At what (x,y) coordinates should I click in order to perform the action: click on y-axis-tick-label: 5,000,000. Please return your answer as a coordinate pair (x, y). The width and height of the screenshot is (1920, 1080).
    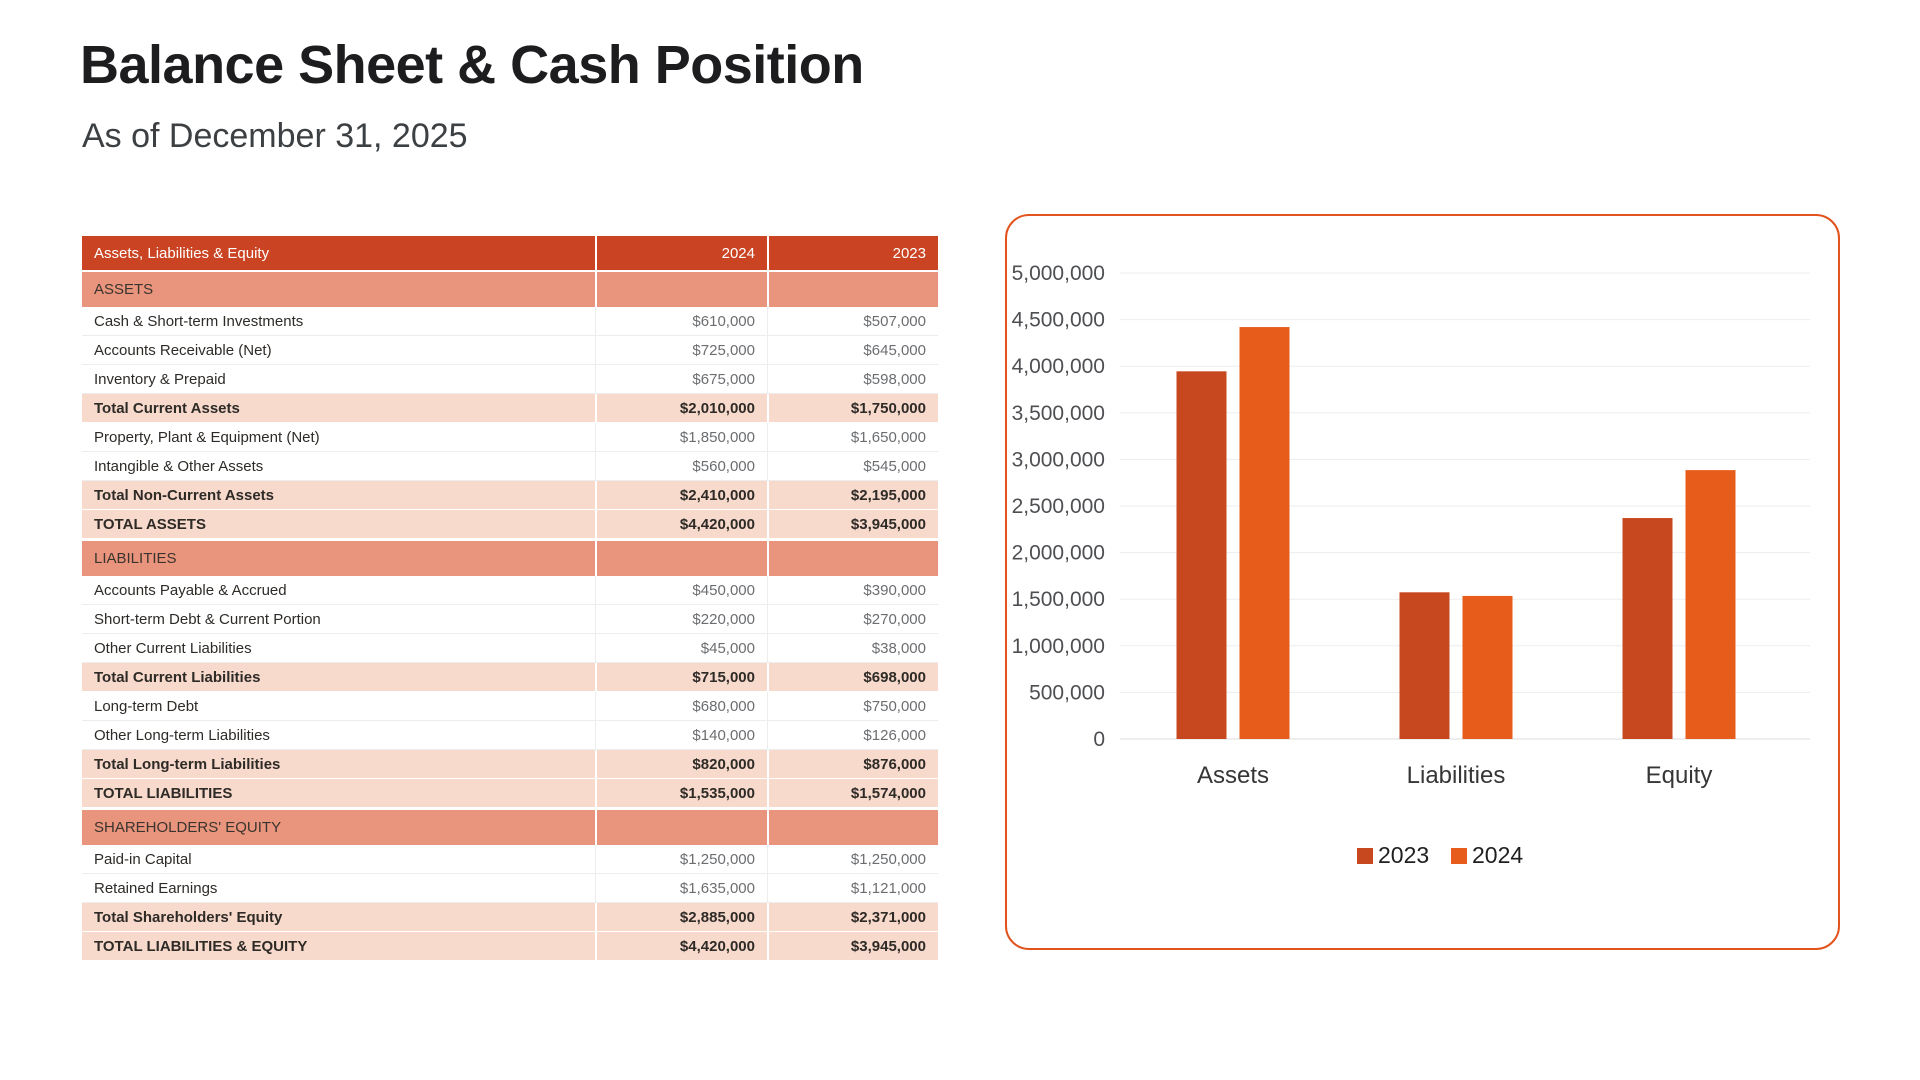
    Looking at the image, I should click on (1058, 273).